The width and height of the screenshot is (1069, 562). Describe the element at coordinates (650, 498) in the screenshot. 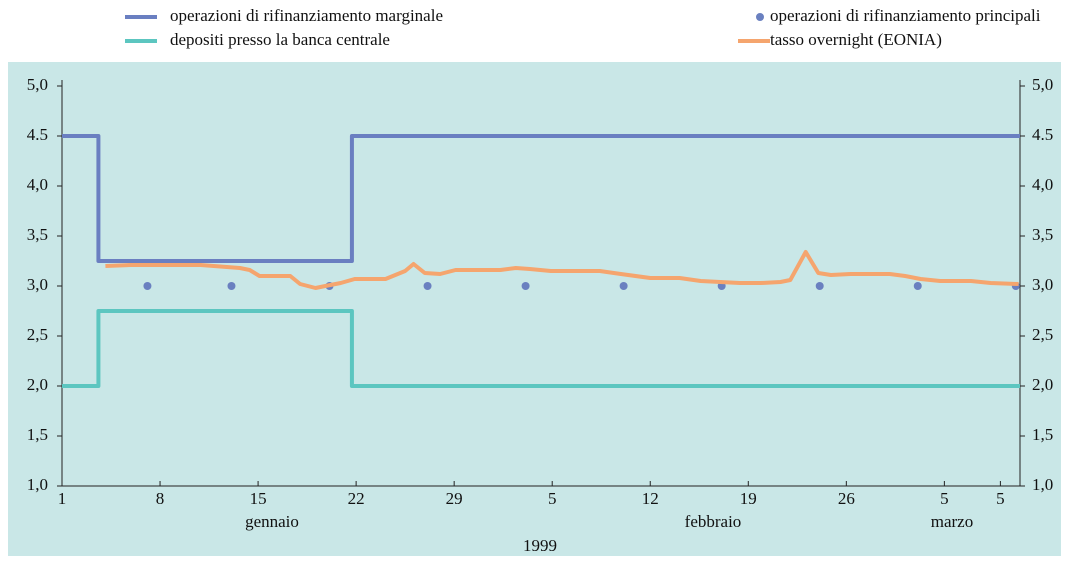

I see `x-tick-label: 12` at that location.